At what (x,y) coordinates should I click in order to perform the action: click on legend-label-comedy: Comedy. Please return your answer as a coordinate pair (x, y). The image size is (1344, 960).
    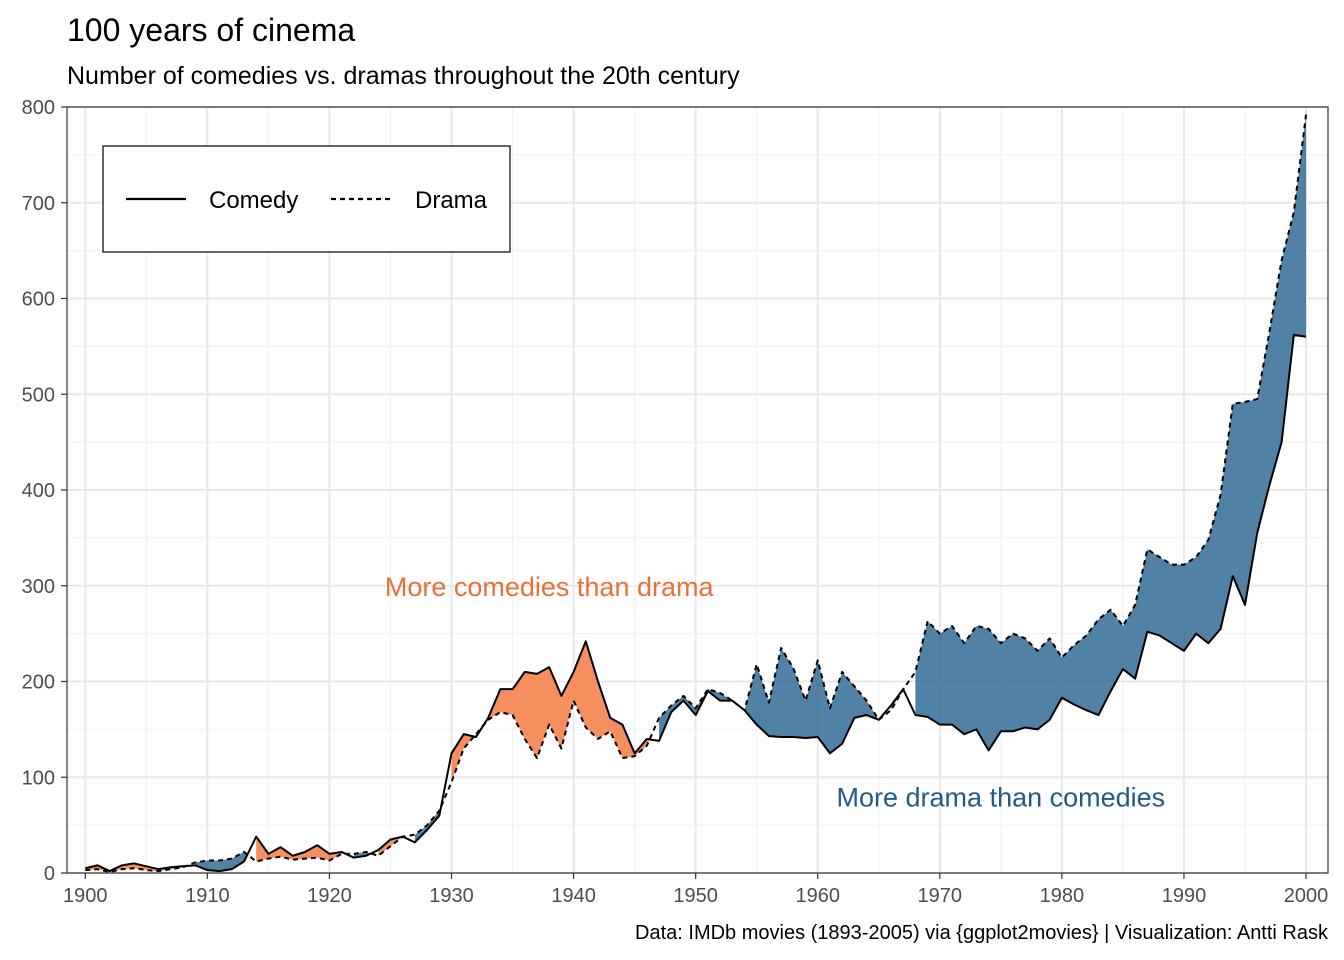
    Looking at the image, I should click on (253, 200).